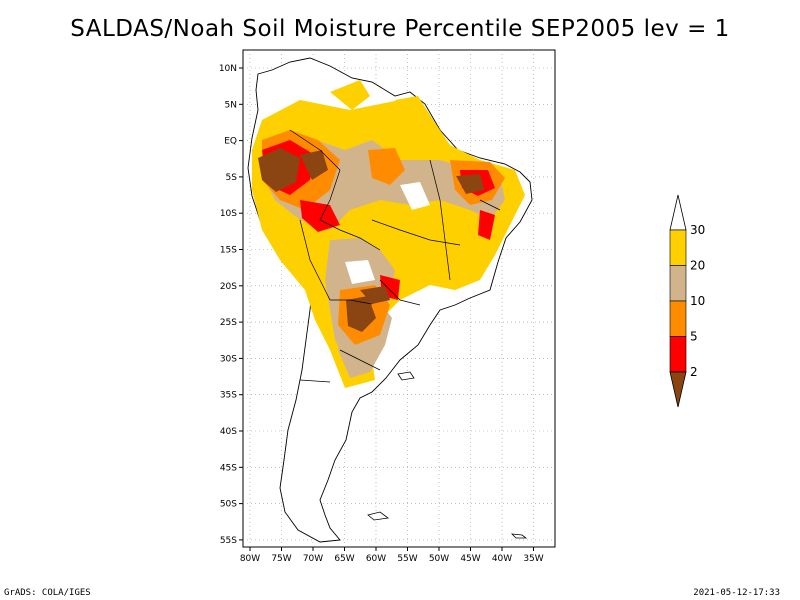 Image resolution: width=800 pixels, height=600 pixels. I want to click on colorbar-label: 30, so click(697, 230).